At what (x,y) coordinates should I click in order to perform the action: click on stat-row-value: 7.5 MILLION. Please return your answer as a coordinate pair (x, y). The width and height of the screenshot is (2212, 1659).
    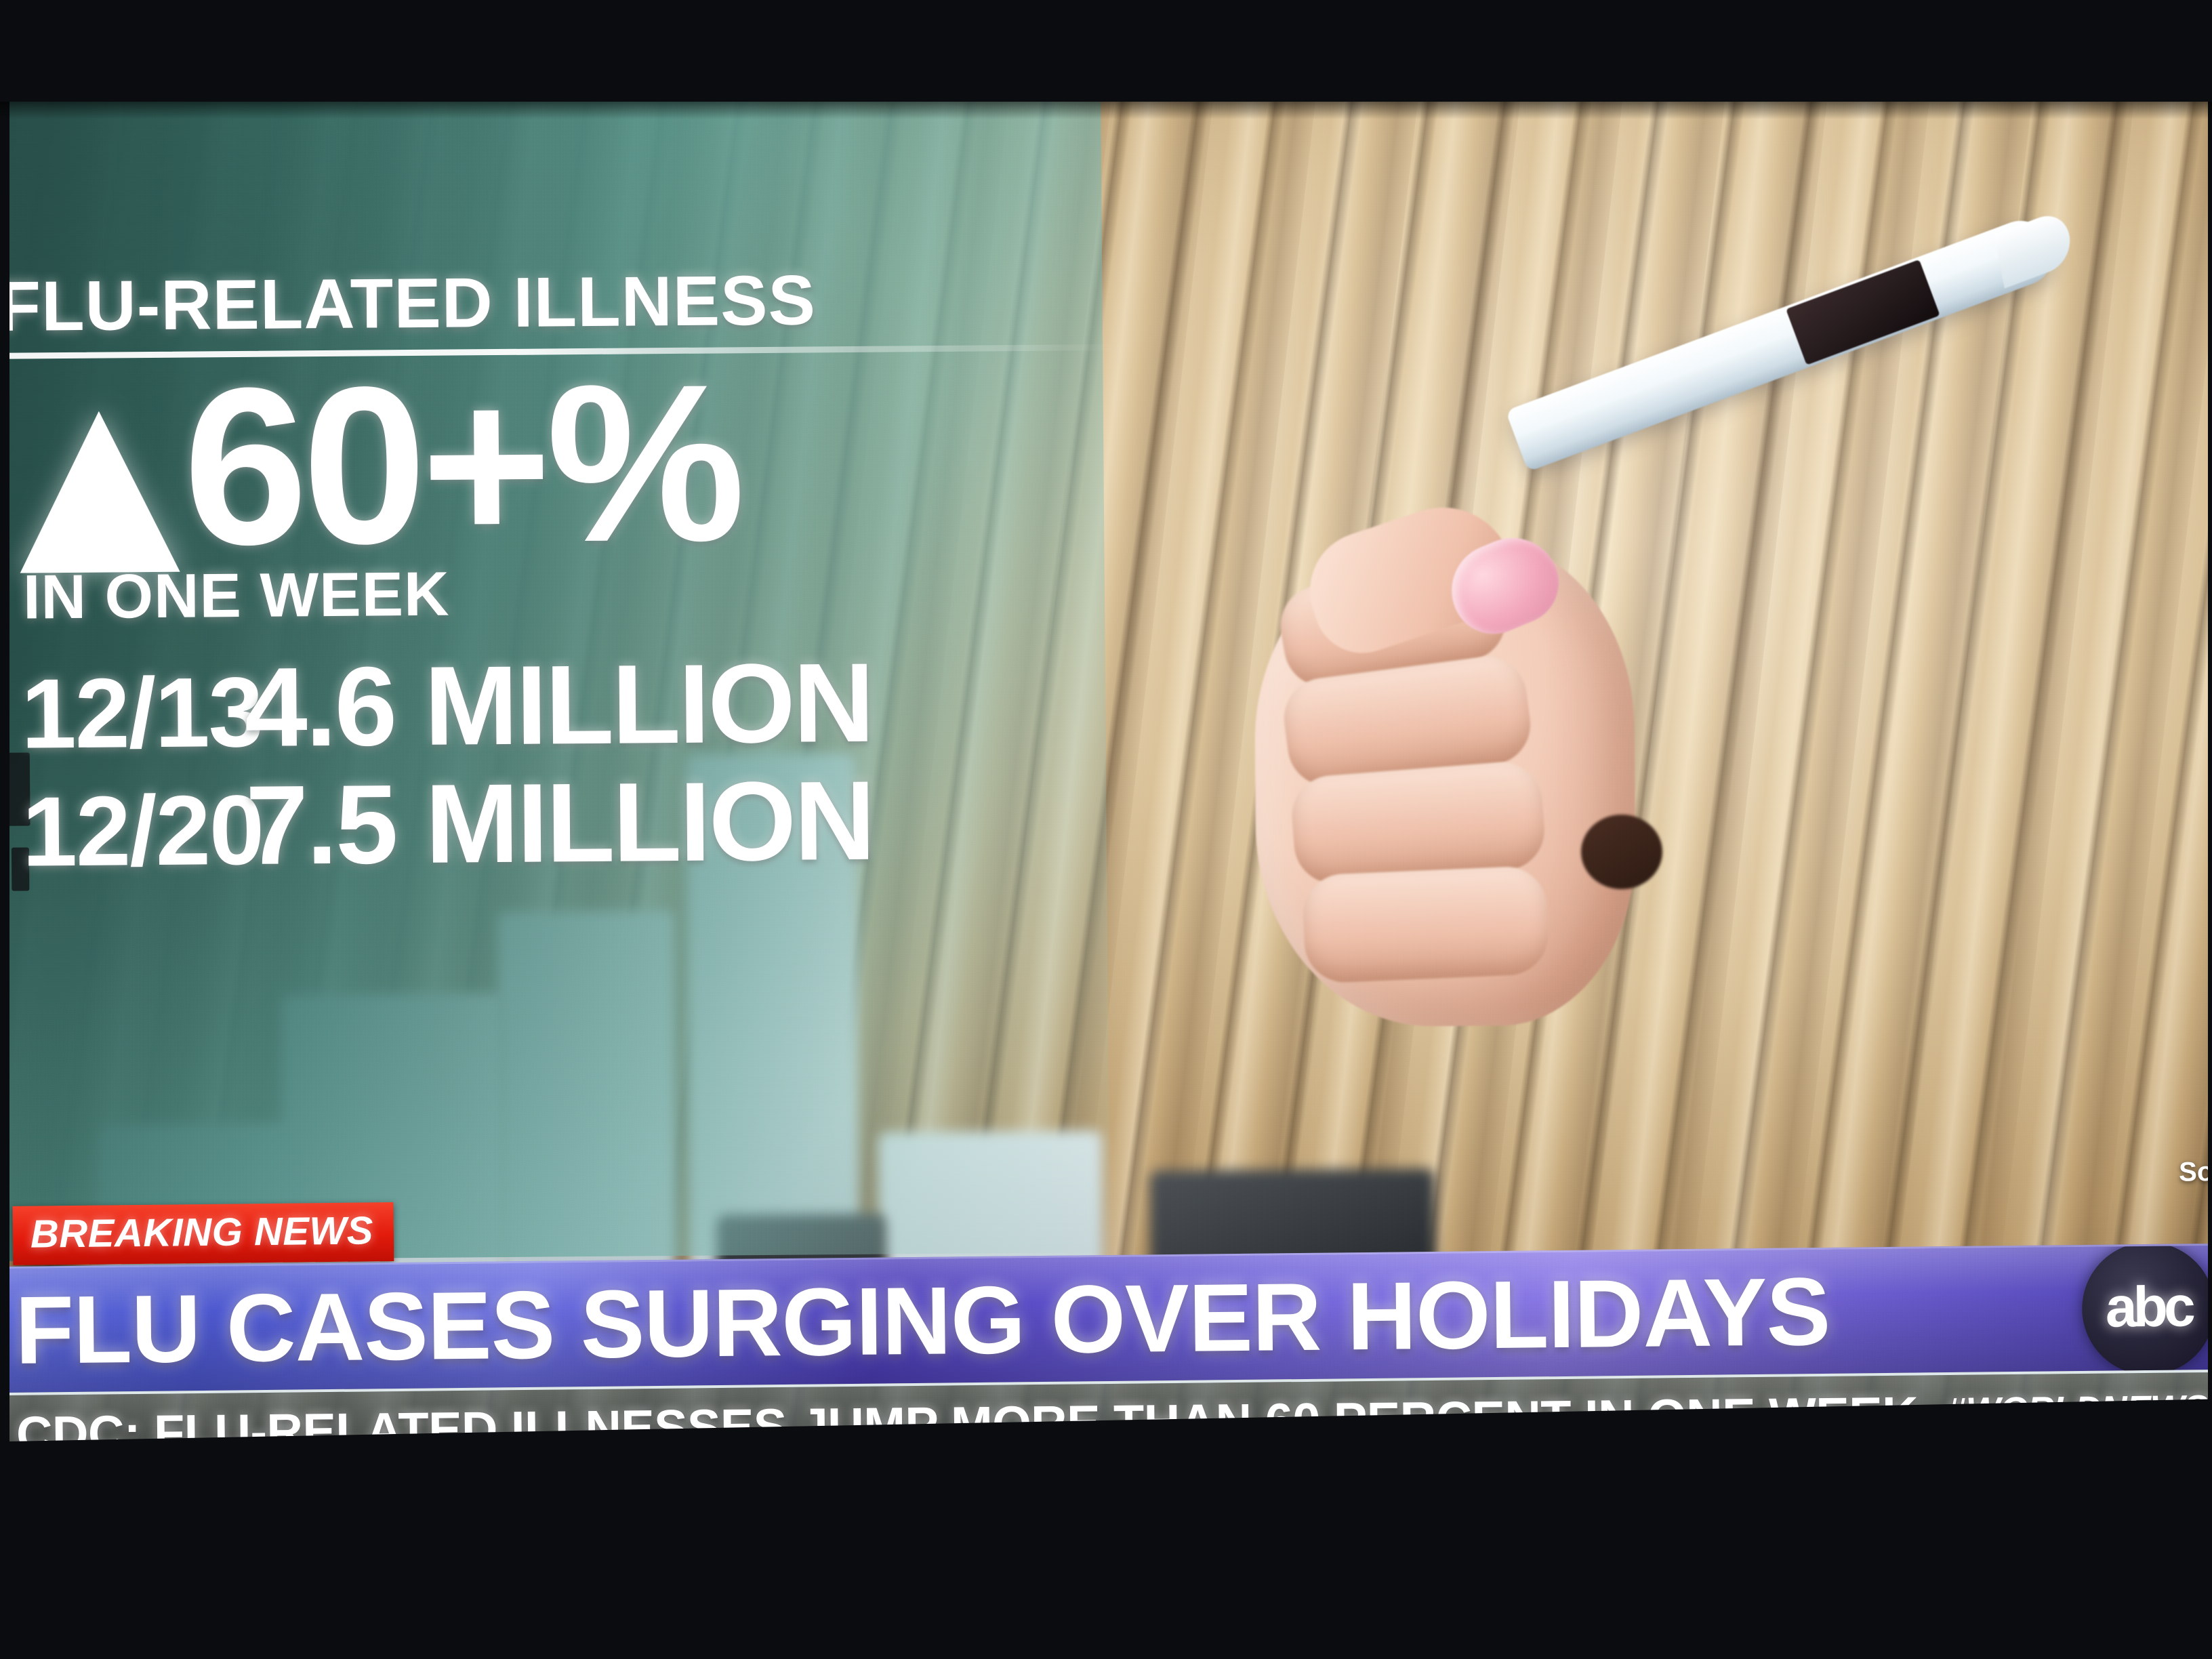
    Looking at the image, I should click on (559, 823).